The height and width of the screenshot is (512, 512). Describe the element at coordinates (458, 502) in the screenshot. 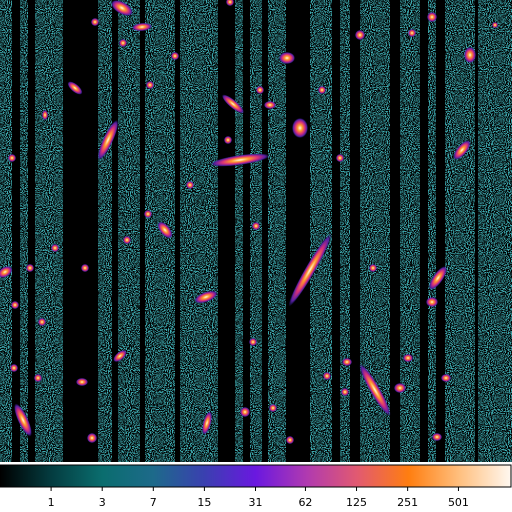

I see `tick-label: 501` at that location.